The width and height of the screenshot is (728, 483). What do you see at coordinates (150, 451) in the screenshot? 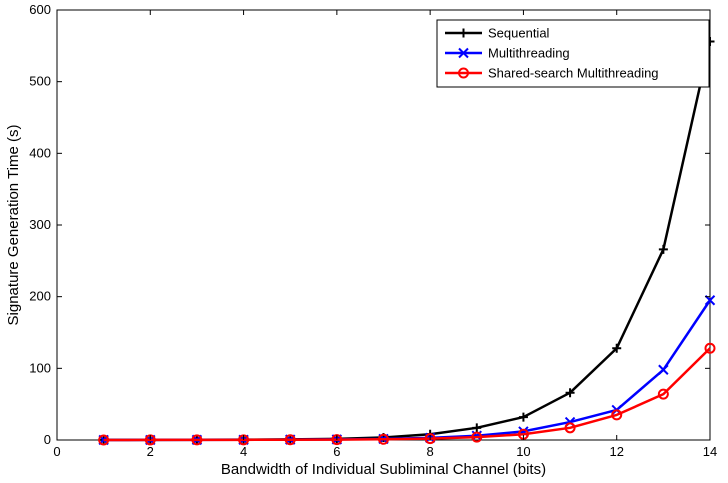
I see `x-tick-label: 2` at bounding box center [150, 451].